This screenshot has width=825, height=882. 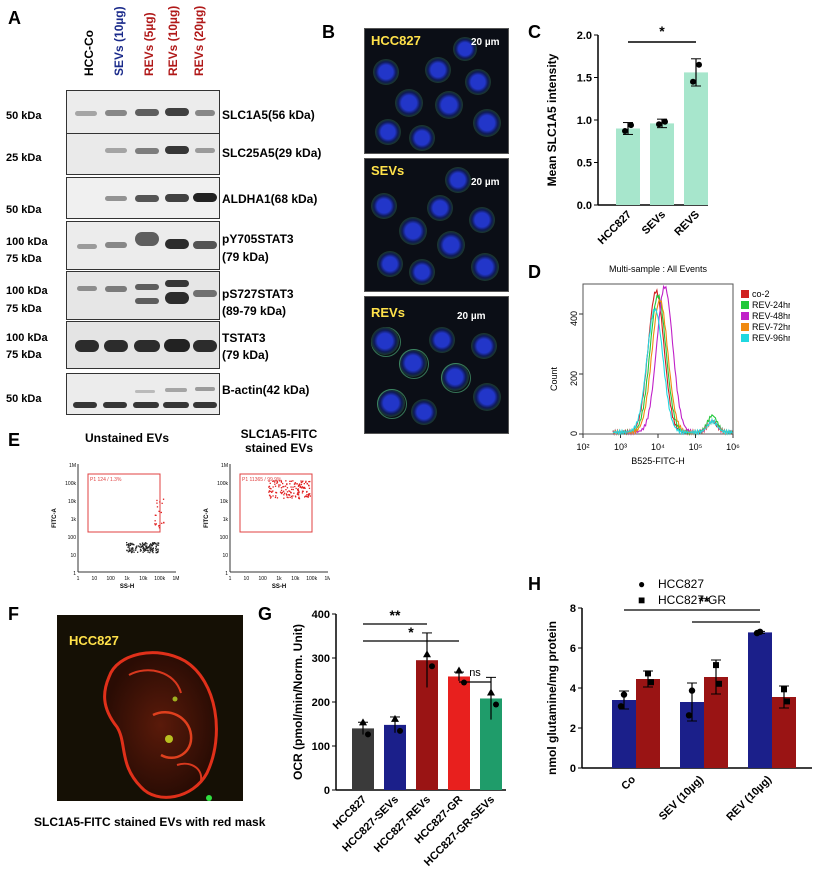 I want to click on x-tick-label: HCC827-REVs, so click(x=402, y=824).